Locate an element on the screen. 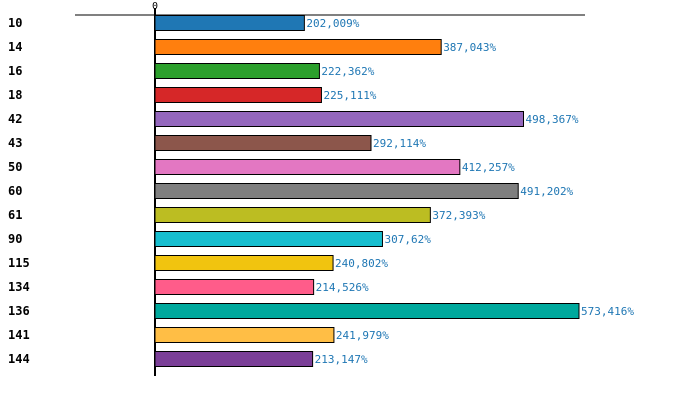 The width and height of the screenshot is (700, 405). value-label: 387,043% is located at coordinates (469, 47).